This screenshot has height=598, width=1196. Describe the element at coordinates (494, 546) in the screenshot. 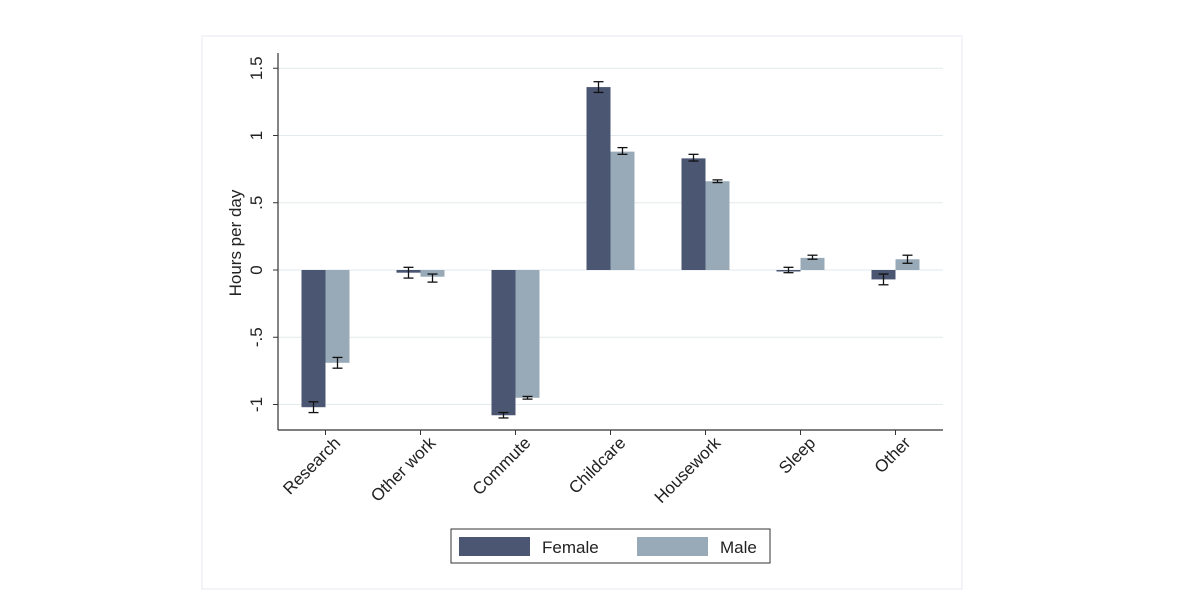

I see `legend-swatch-female` at that location.